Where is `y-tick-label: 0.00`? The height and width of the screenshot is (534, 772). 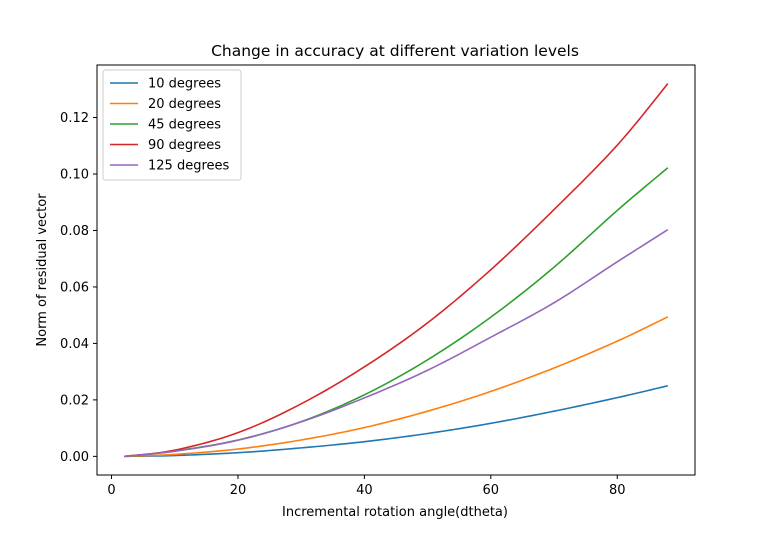 y-tick-label: 0.00 is located at coordinates (74, 457).